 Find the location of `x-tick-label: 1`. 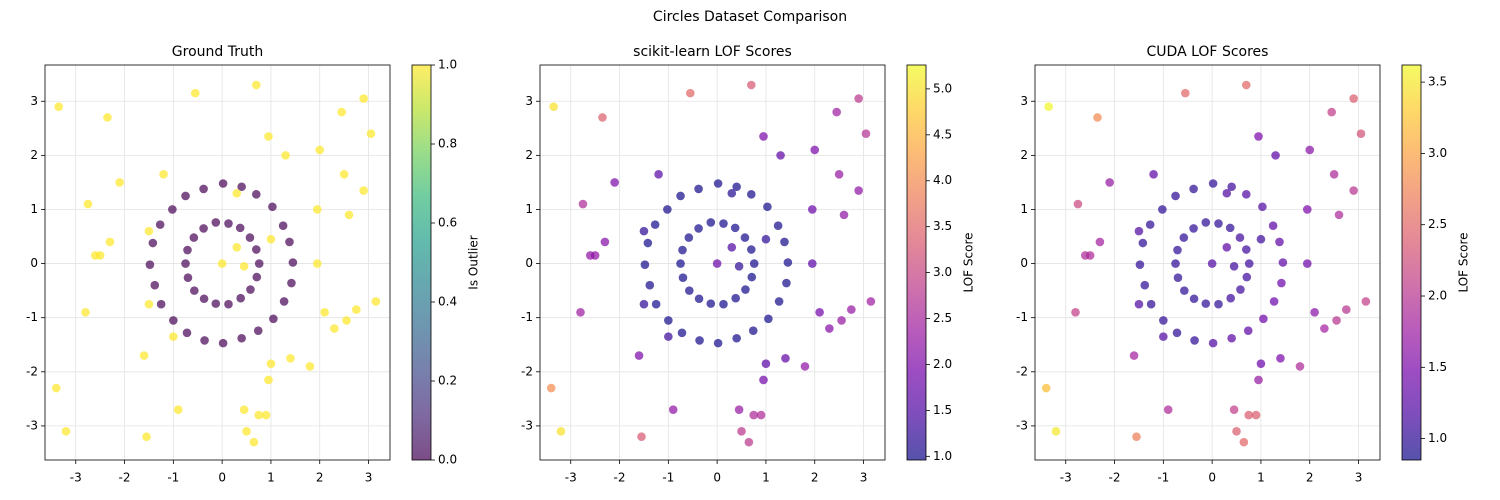

x-tick-label: 1 is located at coordinates (271, 478).